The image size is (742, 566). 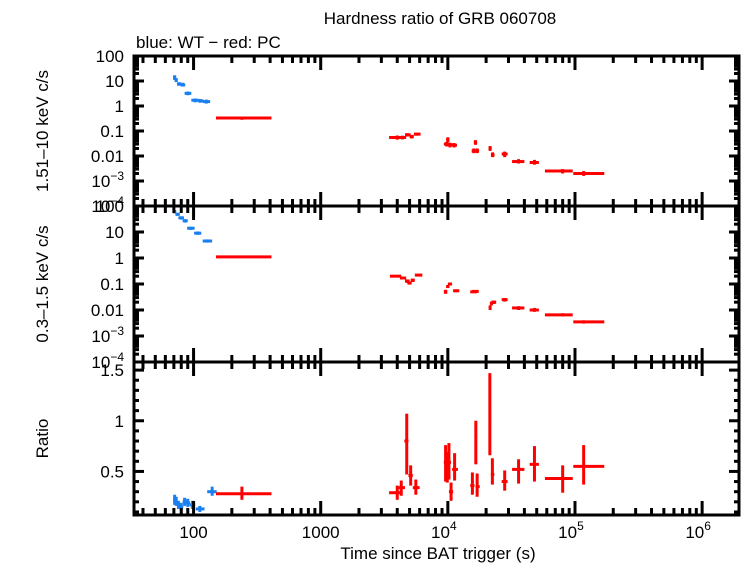 What do you see at coordinates (321, 532) in the screenshot?
I see `x-tick-label: 1000` at bounding box center [321, 532].